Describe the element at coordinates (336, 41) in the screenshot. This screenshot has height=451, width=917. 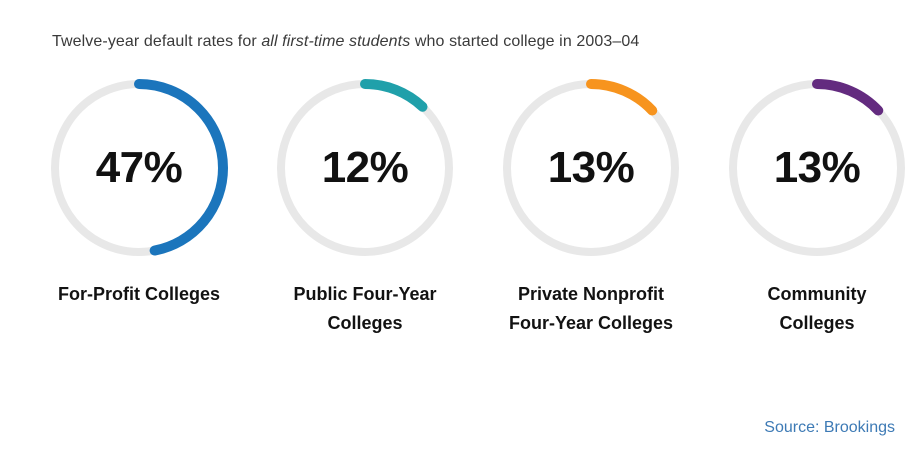
I see `chart-title-emphasis: all first-time students` at that location.